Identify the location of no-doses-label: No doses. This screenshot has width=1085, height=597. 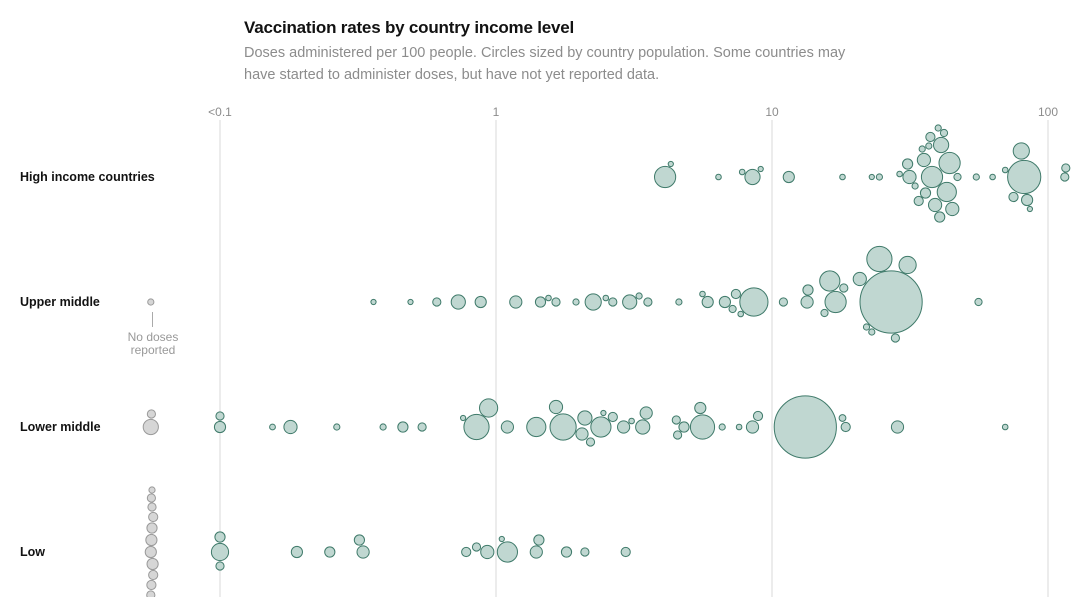
(153, 337).